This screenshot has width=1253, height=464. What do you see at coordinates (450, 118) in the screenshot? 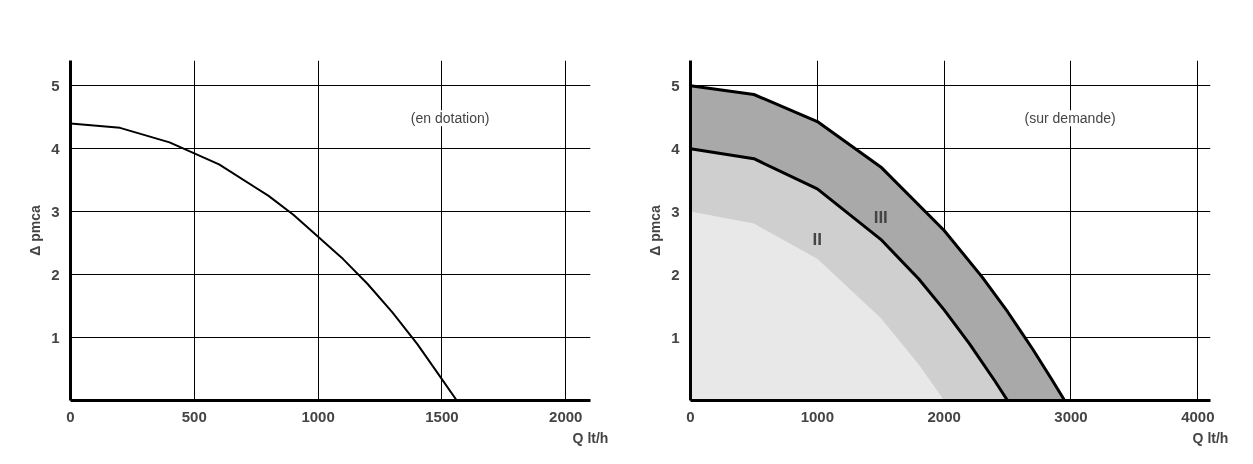
I see `annotation: (en dotation)` at bounding box center [450, 118].